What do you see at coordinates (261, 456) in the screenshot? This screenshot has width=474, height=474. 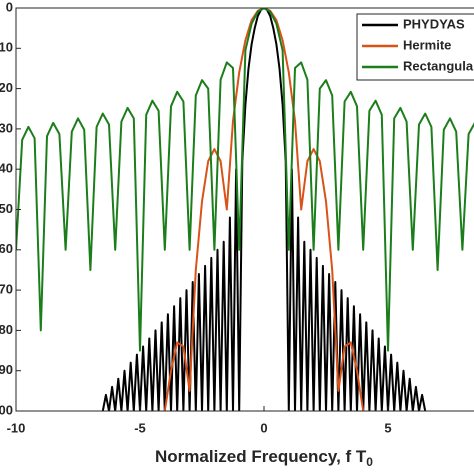 I see `x-axis-label-main: Normalized Frequency, f T` at bounding box center [261, 456].